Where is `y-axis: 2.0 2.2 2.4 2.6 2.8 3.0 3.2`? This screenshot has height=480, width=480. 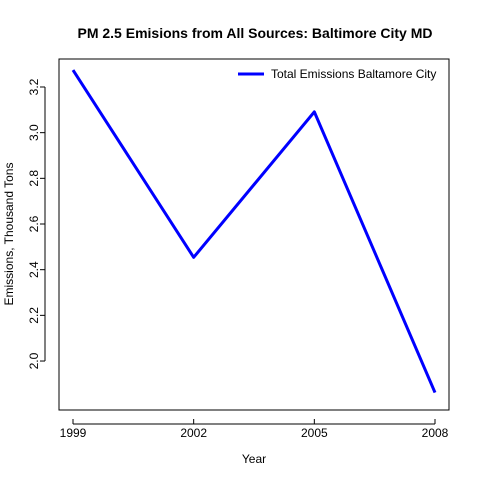
y-axis: 2.0 2.2 2.4 2.6 2.8 3.0 3.2 is located at coordinates (36, 223).